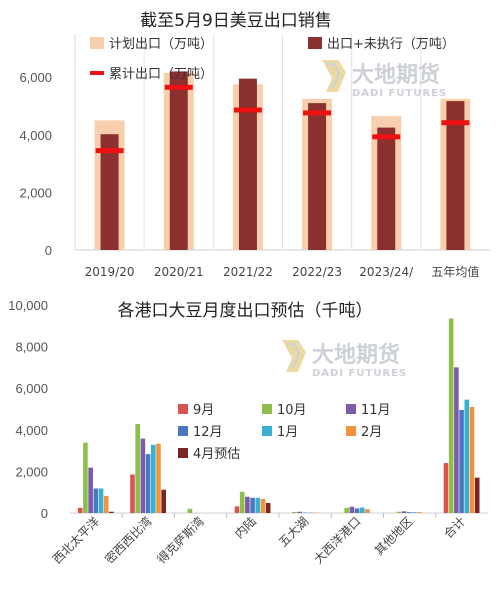 This screenshot has height=597, width=500. Describe the element at coordinates (386, 272) in the screenshot. I see `chart1-x-tick-label: 2023/24/` at that location.